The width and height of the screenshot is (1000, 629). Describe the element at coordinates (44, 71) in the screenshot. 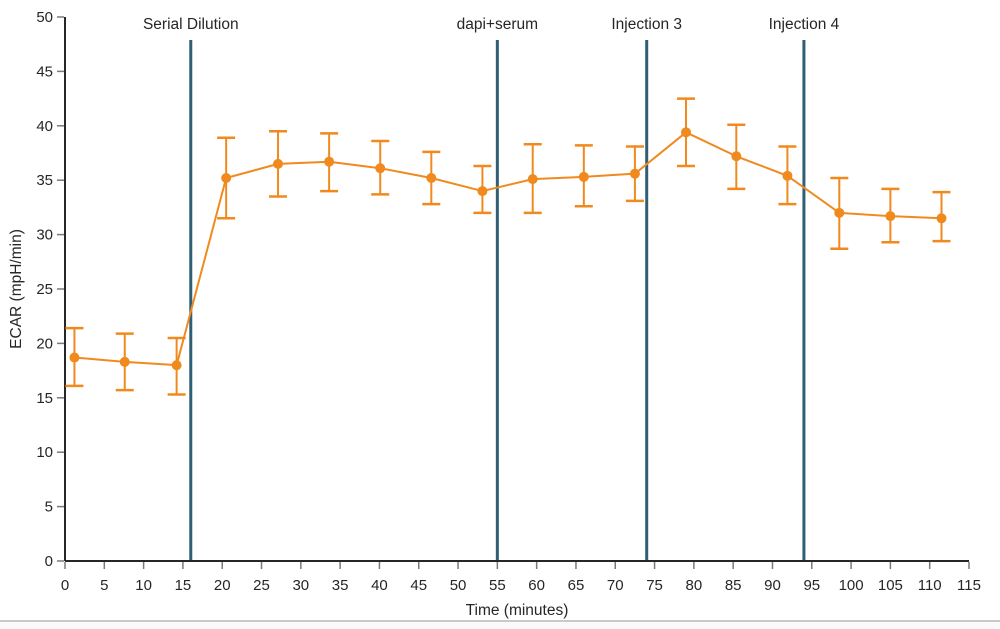

I see `y-tick-label: 45` at that location.